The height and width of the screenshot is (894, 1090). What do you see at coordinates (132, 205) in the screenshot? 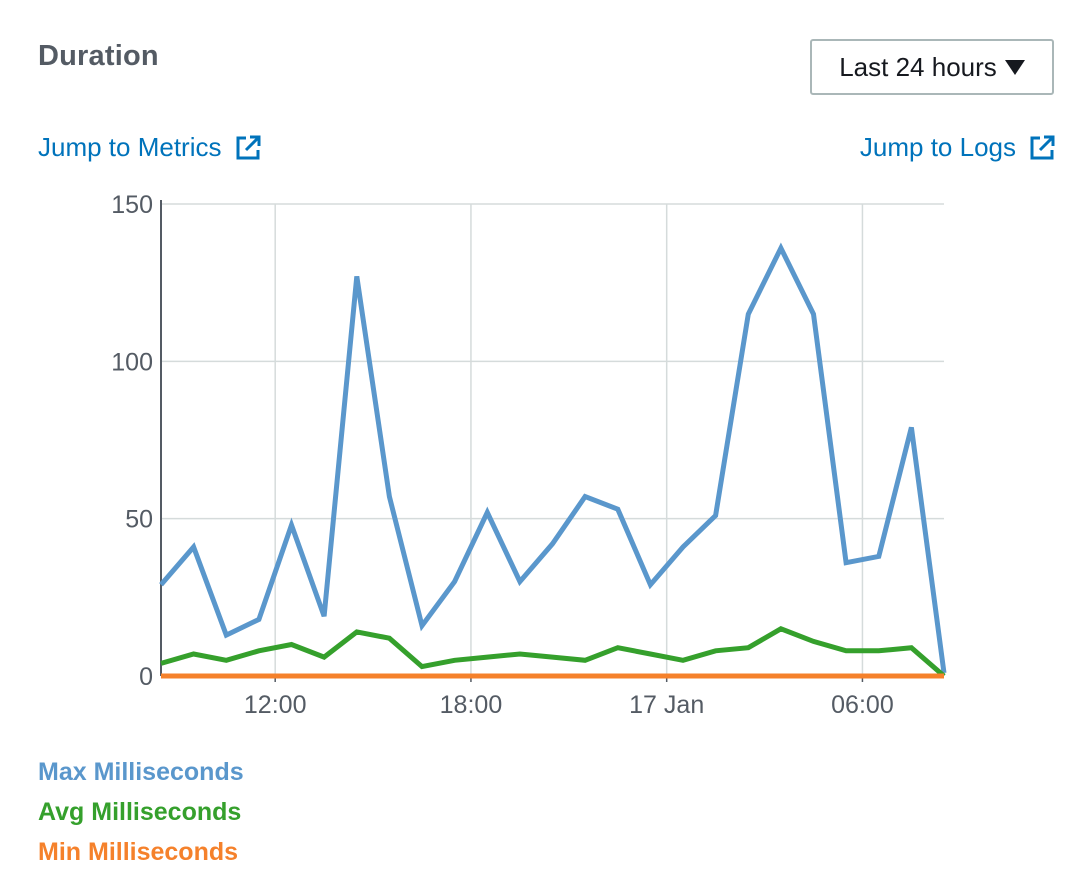
I see `y-tick-label: 150` at bounding box center [132, 205].